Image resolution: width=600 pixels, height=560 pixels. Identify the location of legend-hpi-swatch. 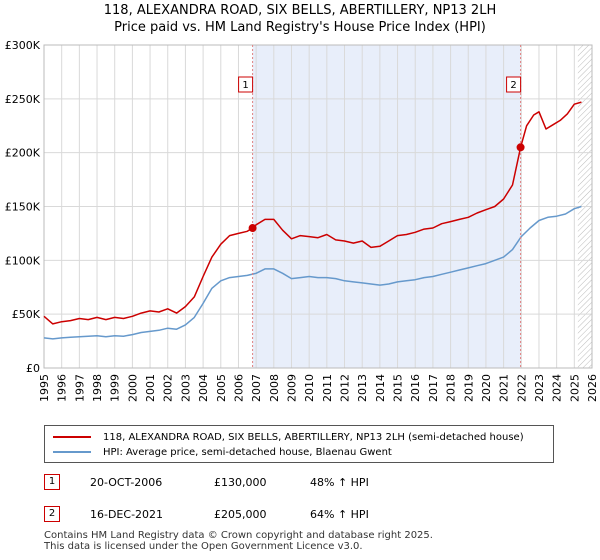
(72, 452).